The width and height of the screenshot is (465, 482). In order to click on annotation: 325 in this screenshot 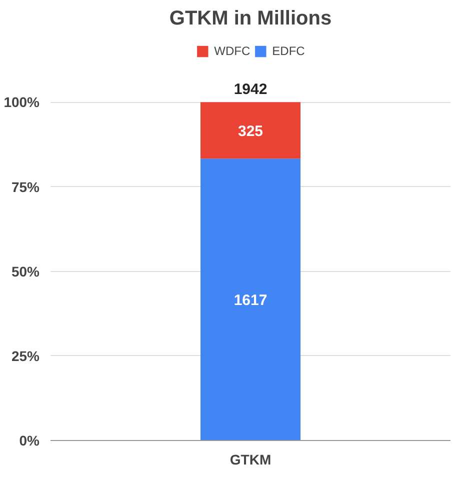, I will do `click(251, 131)`.